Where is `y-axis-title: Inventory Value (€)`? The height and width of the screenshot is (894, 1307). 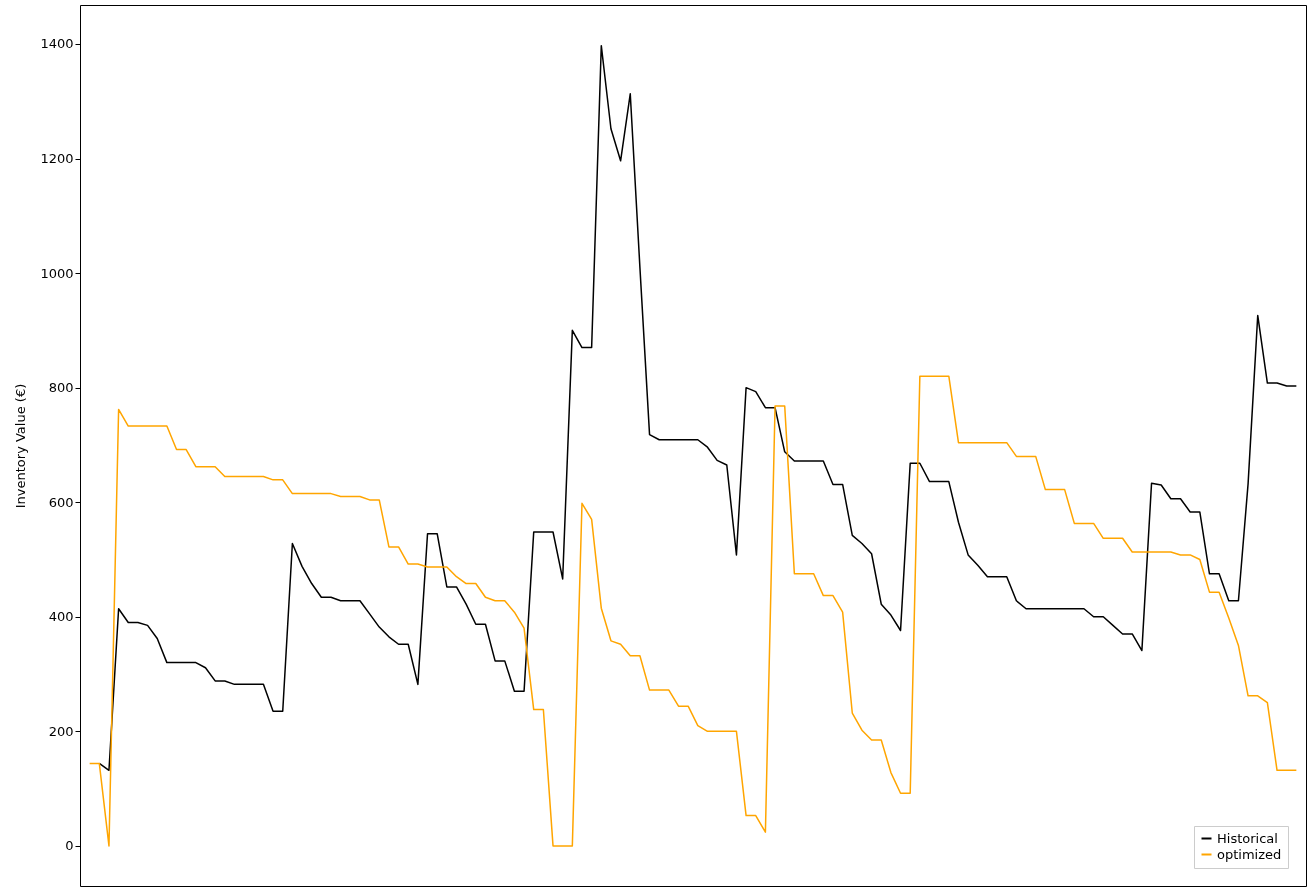 y-axis-title: Inventory Value (€) is located at coordinates (21, 446).